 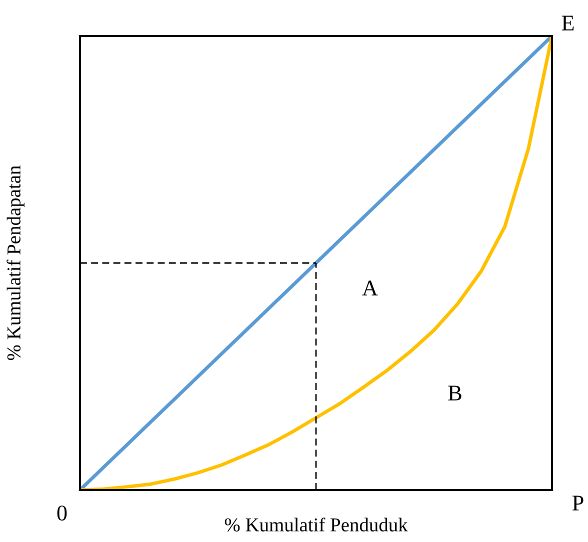 What do you see at coordinates (578, 503) in the screenshot?
I see `text: P` at bounding box center [578, 503].